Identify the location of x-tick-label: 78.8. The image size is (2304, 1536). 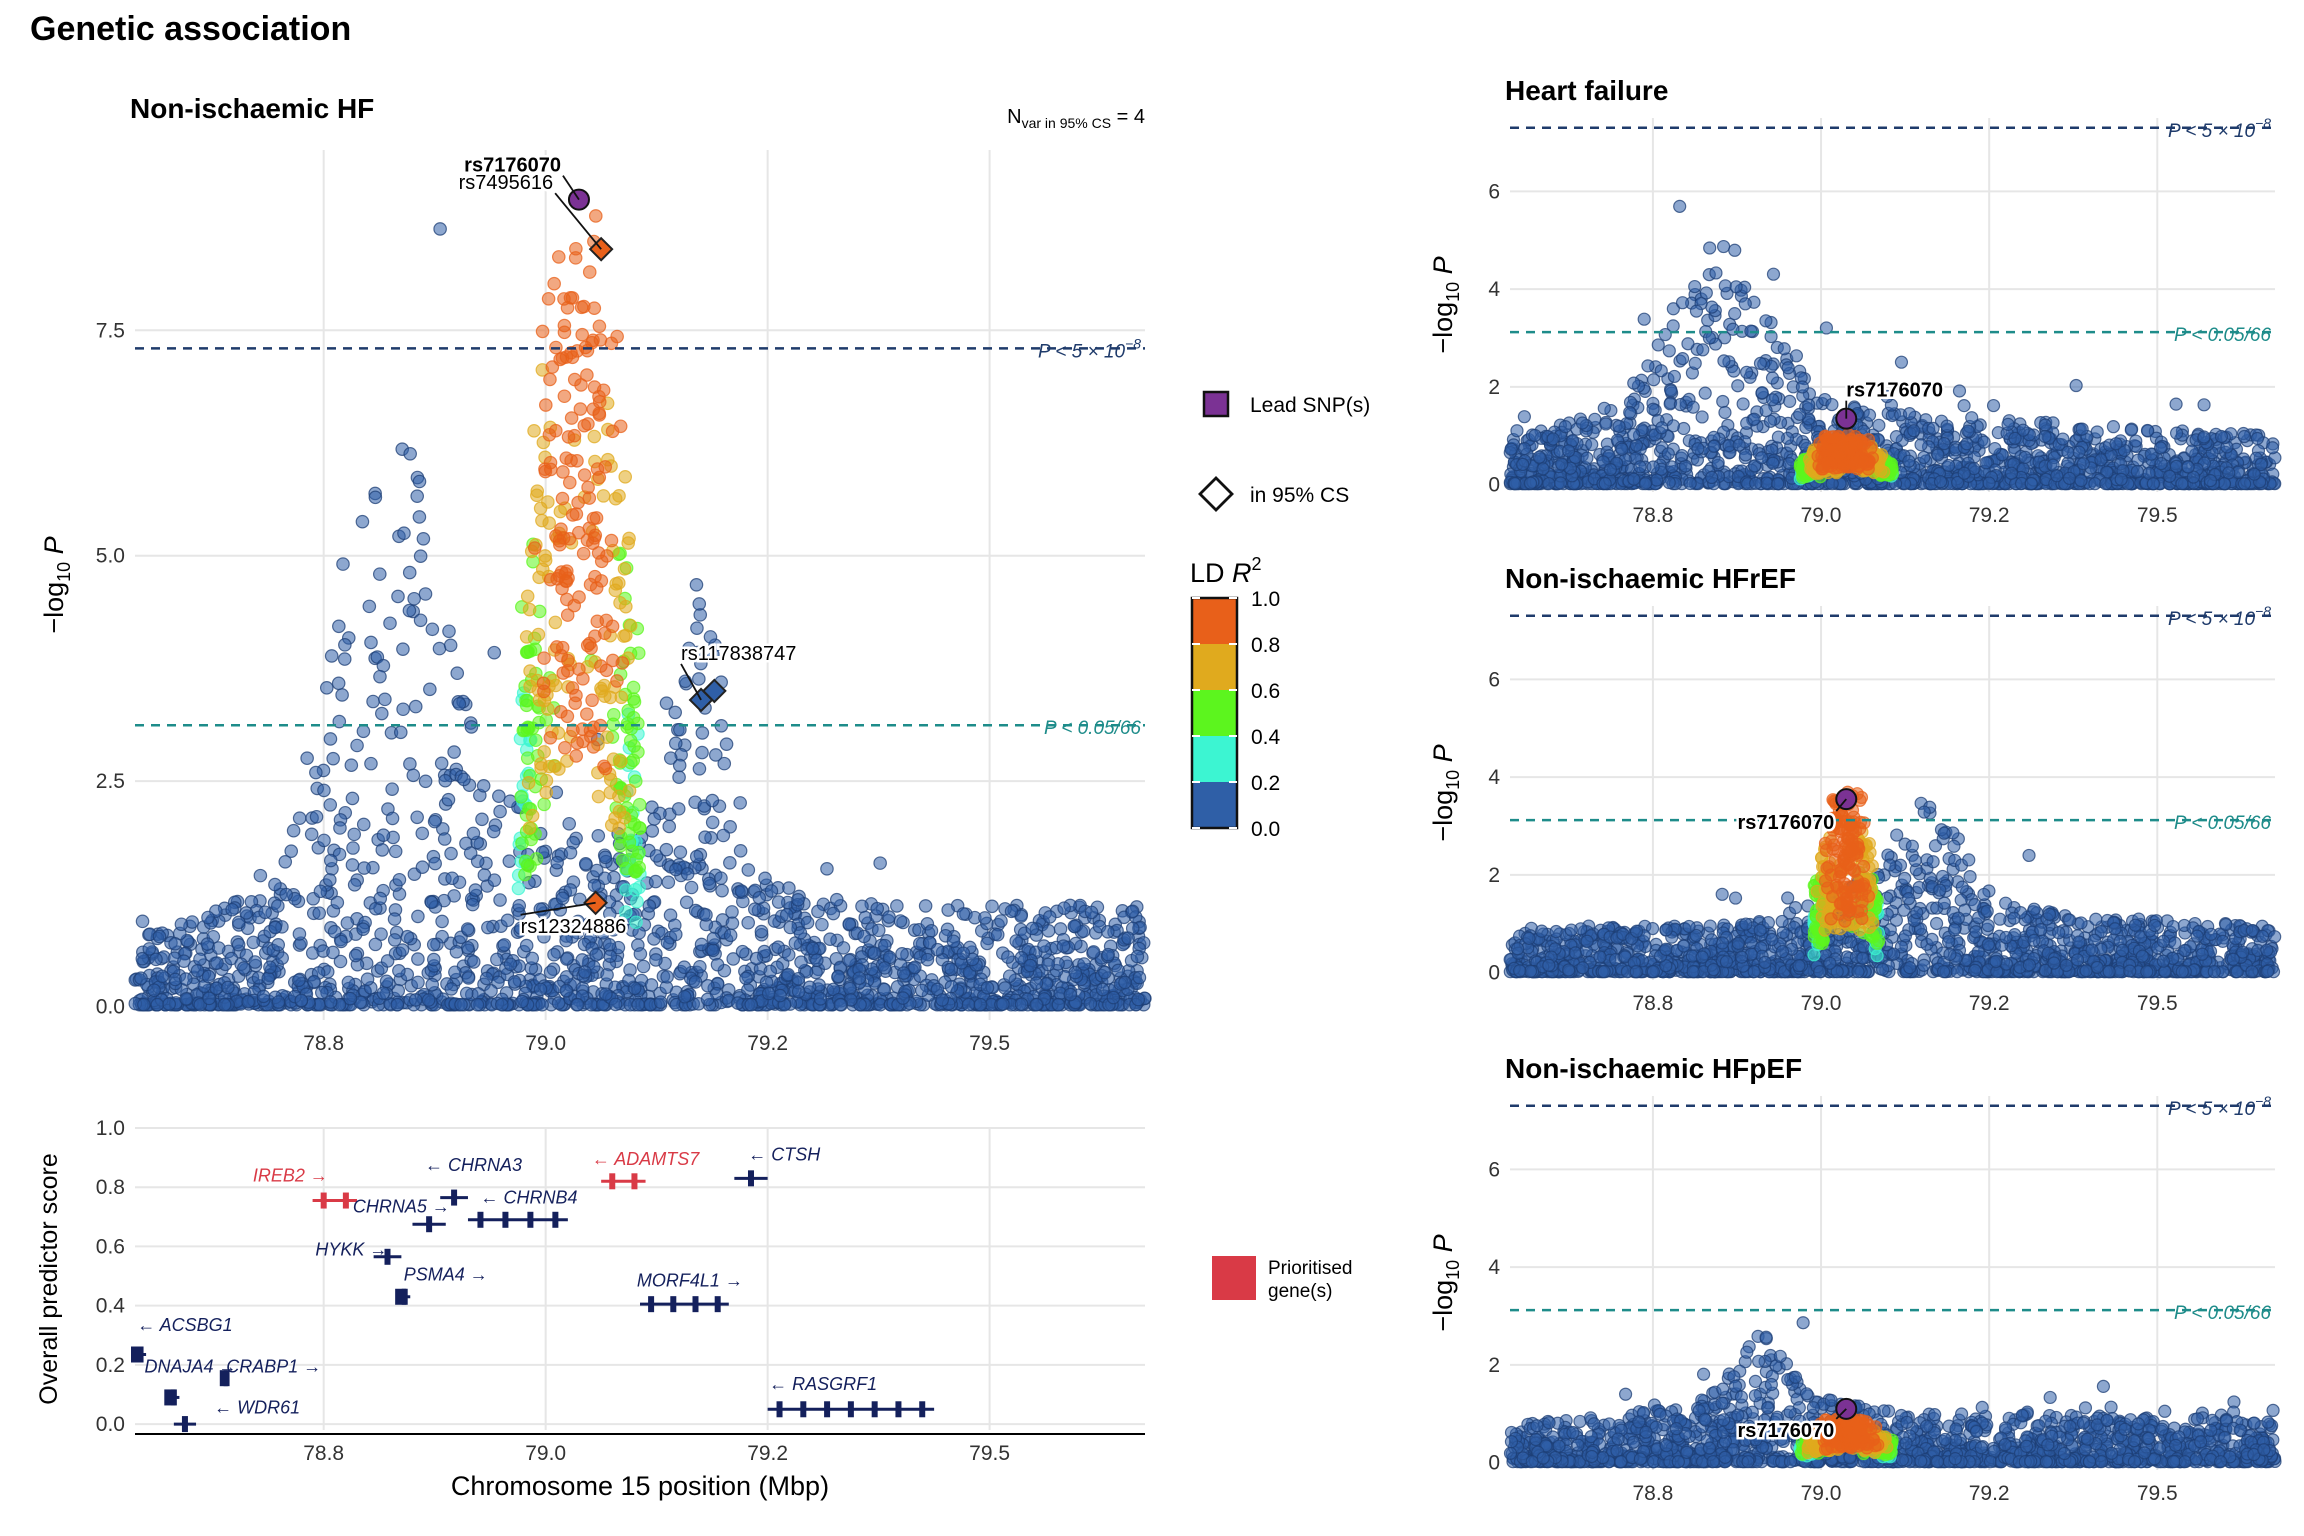
(1652, 1003).